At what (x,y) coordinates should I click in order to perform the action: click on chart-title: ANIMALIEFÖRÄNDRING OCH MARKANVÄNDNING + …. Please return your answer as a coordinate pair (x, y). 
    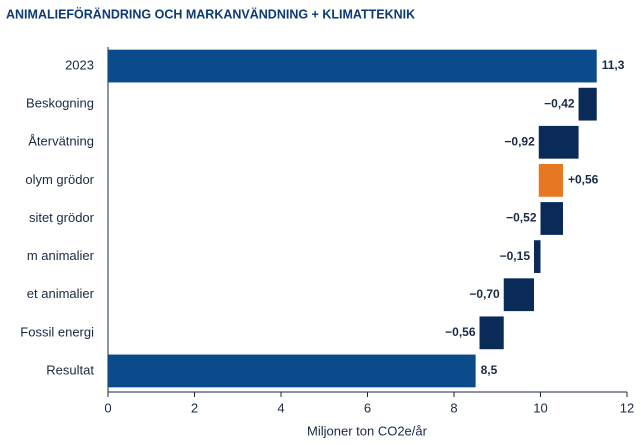
    Looking at the image, I should click on (210, 13).